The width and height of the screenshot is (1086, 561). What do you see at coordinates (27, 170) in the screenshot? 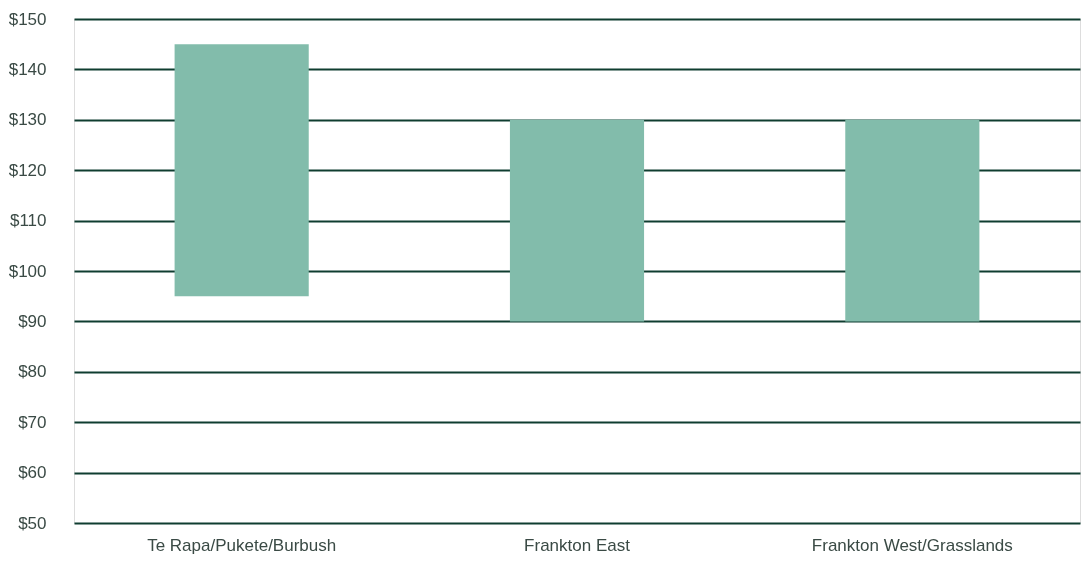
I see `y-tick-label: $120` at bounding box center [27, 170].